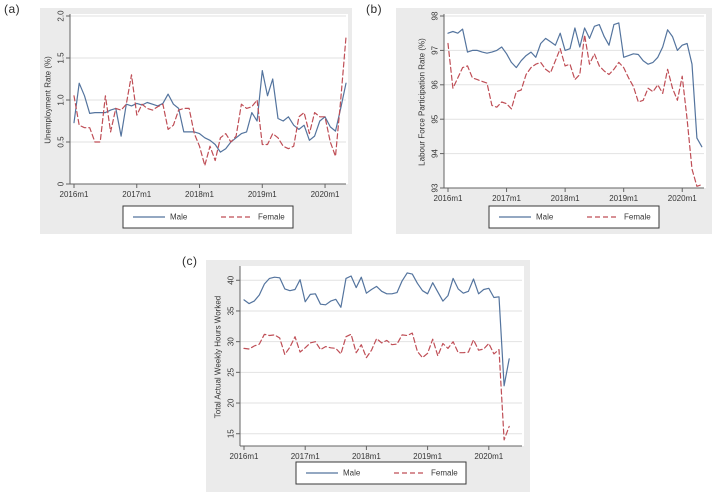  I want to click on svg-text: 98, so click(435, 15).